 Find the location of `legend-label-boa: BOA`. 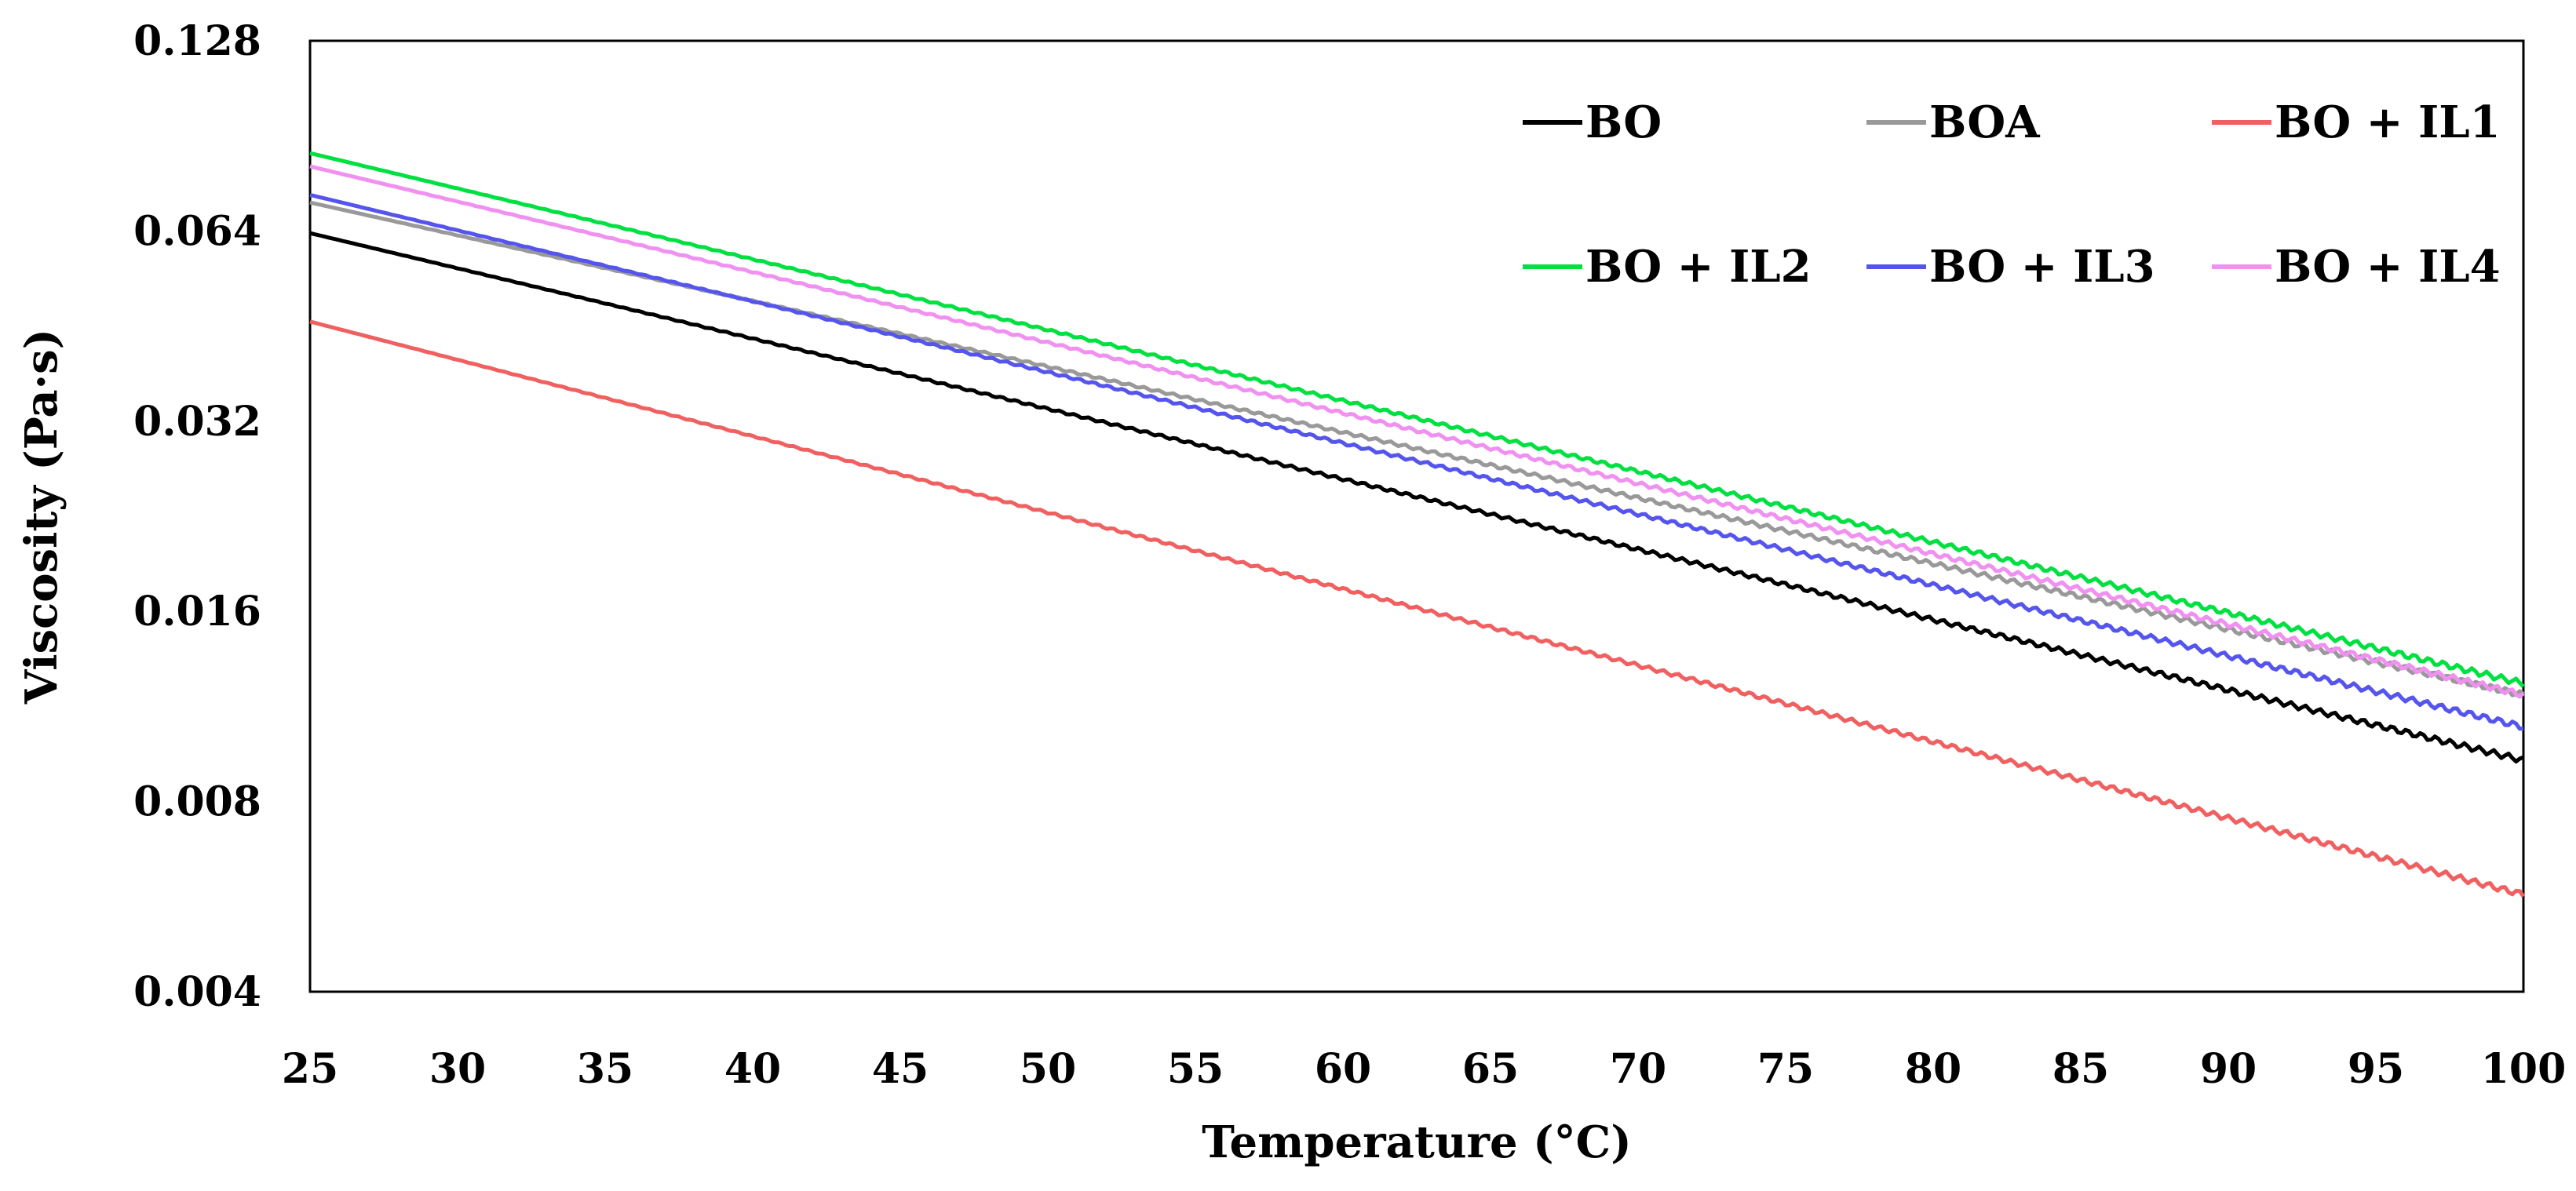

legend-label-boa: BOA is located at coordinates (1985, 122).